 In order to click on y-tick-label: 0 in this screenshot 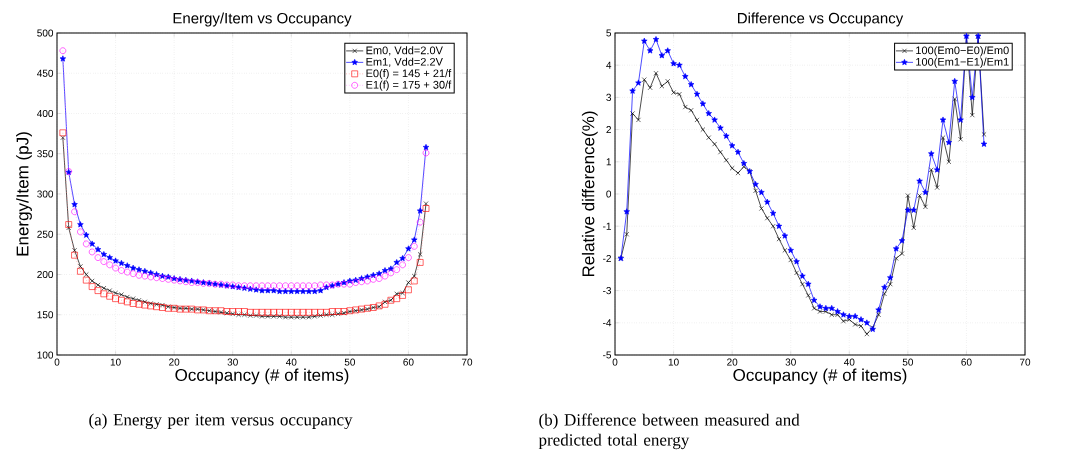, I will do `click(609, 194)`.